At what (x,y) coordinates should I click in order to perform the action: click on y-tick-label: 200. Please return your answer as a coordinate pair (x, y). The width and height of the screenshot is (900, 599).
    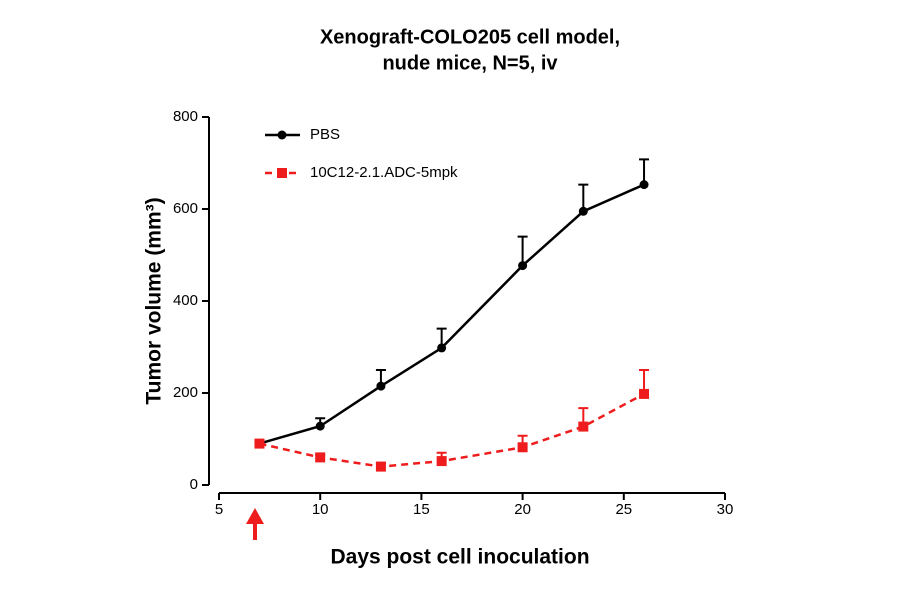
    Looking at the image, I should click on (185, 392).